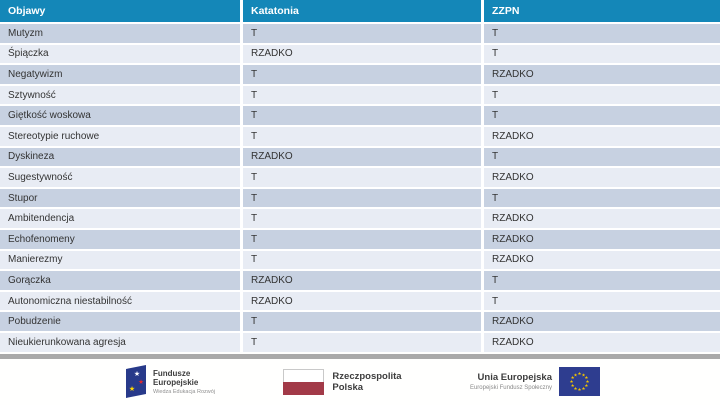 The image size is (720, 405). I want to click on divider-bar, so click(360, 356).